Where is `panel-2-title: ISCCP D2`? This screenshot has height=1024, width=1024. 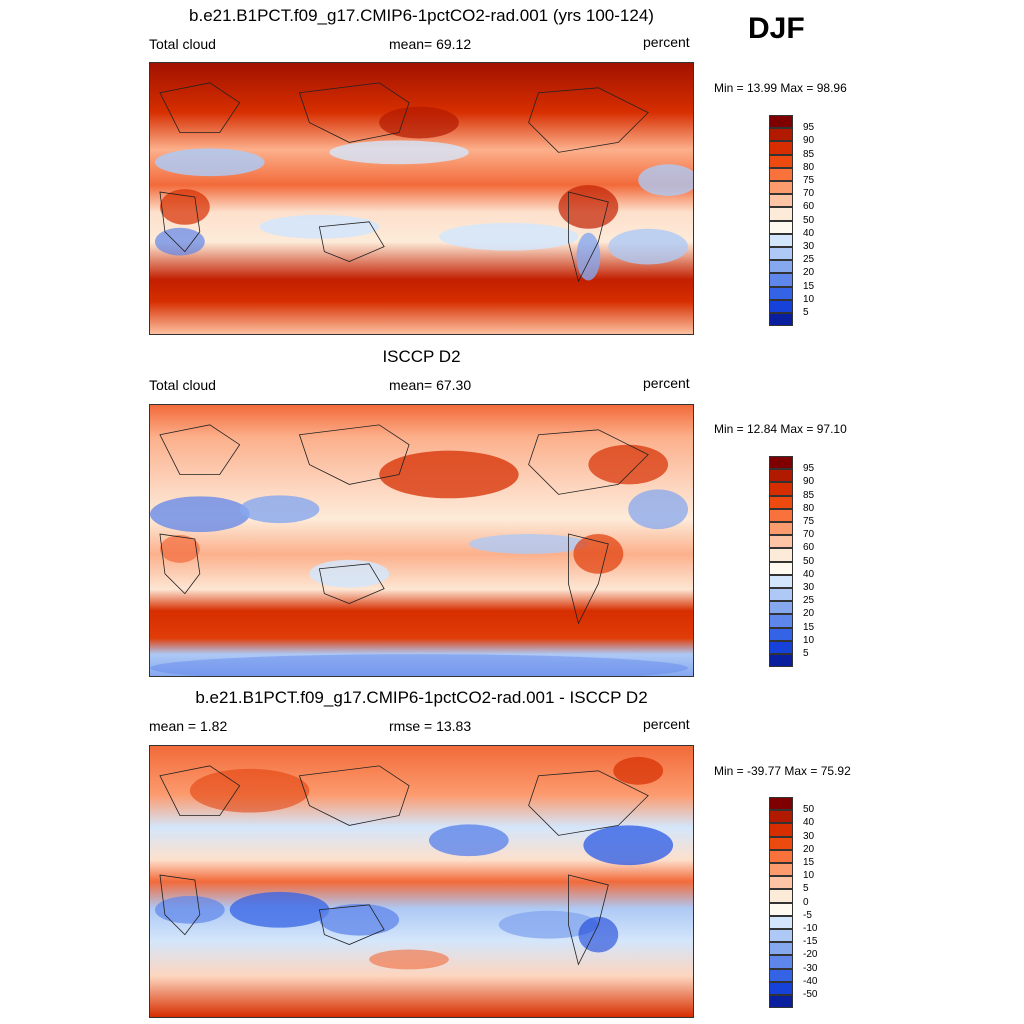 panel-2-title: ISCCP D2 is located at coordinates (421, 356).